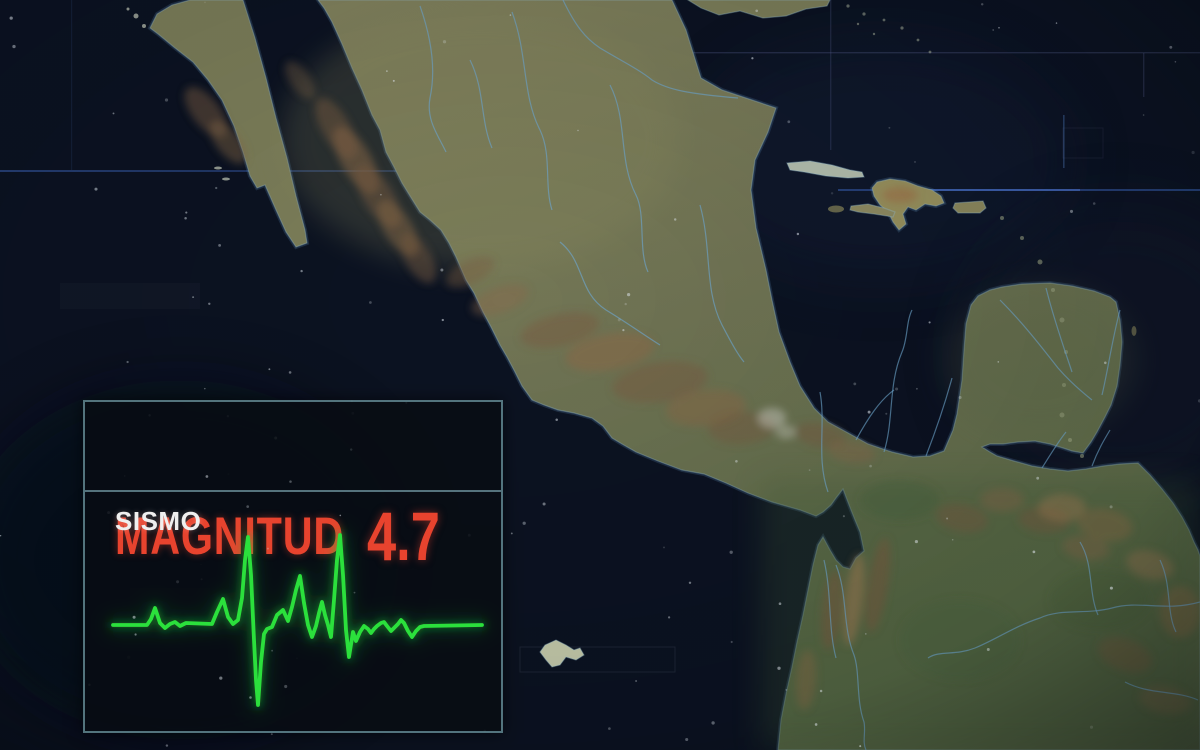 The image size is (1200, 750). Describe the element at coordinates (403, 536) in the screenshot. I see `magnitude-value: 4.7` at that location.